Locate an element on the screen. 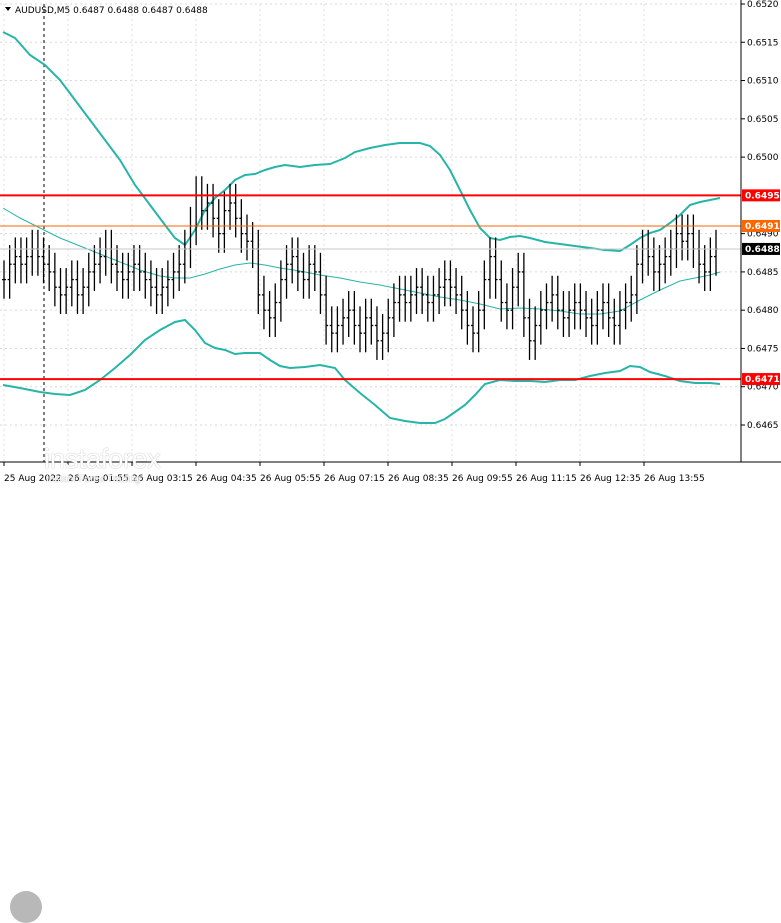 This screenshot has height=923, width=781. level-badge-label: 0.6495 is located at coordinates (762, 196).